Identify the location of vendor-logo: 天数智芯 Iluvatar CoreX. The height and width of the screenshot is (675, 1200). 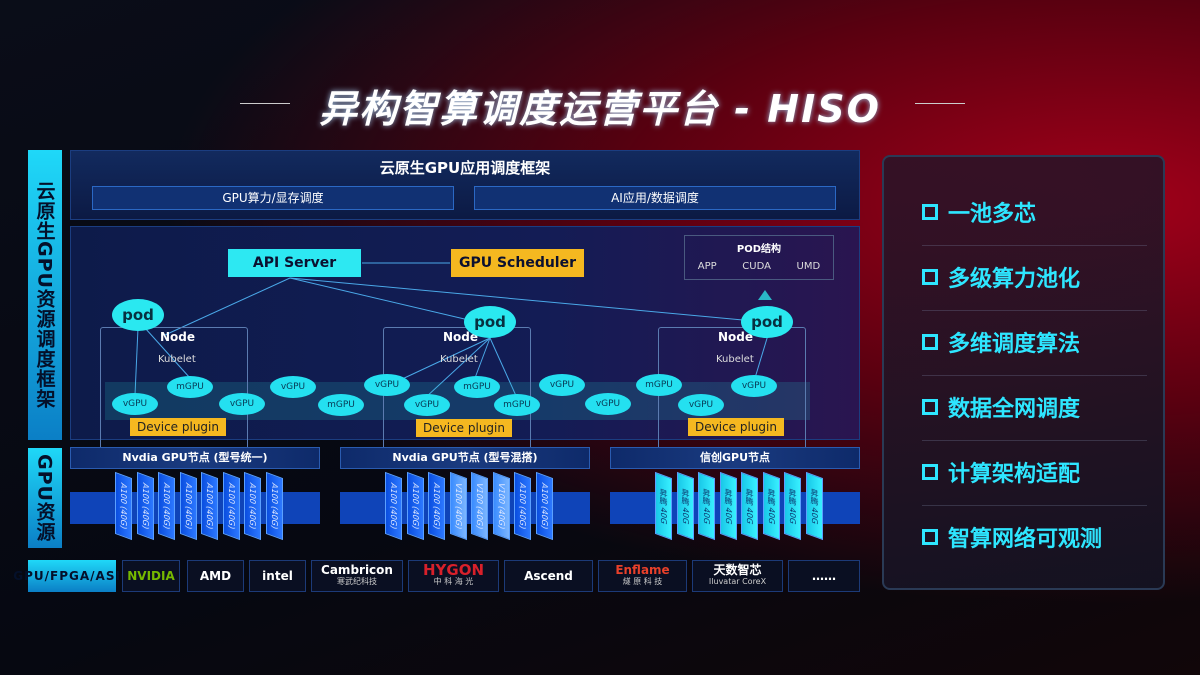
(737, 576).